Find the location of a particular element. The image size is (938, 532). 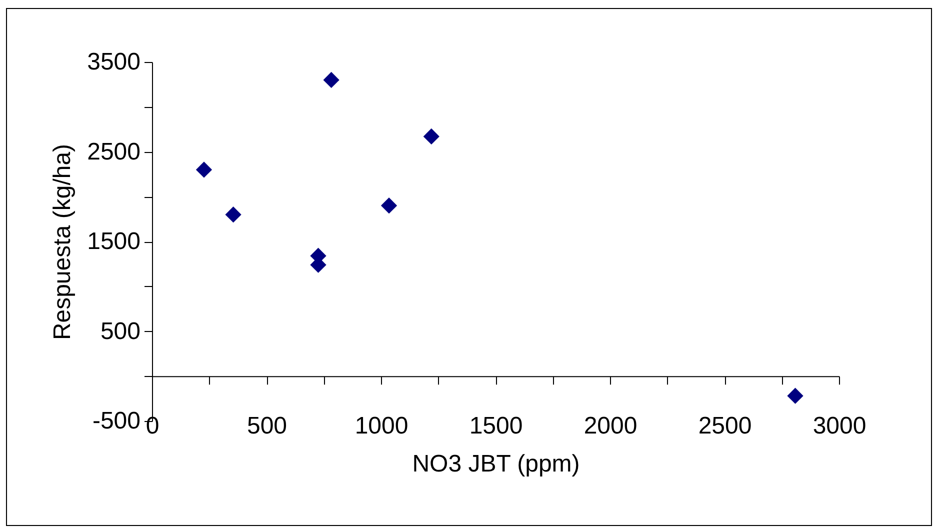

y-tick-label: 2500 is located at coordinates (113, 152).